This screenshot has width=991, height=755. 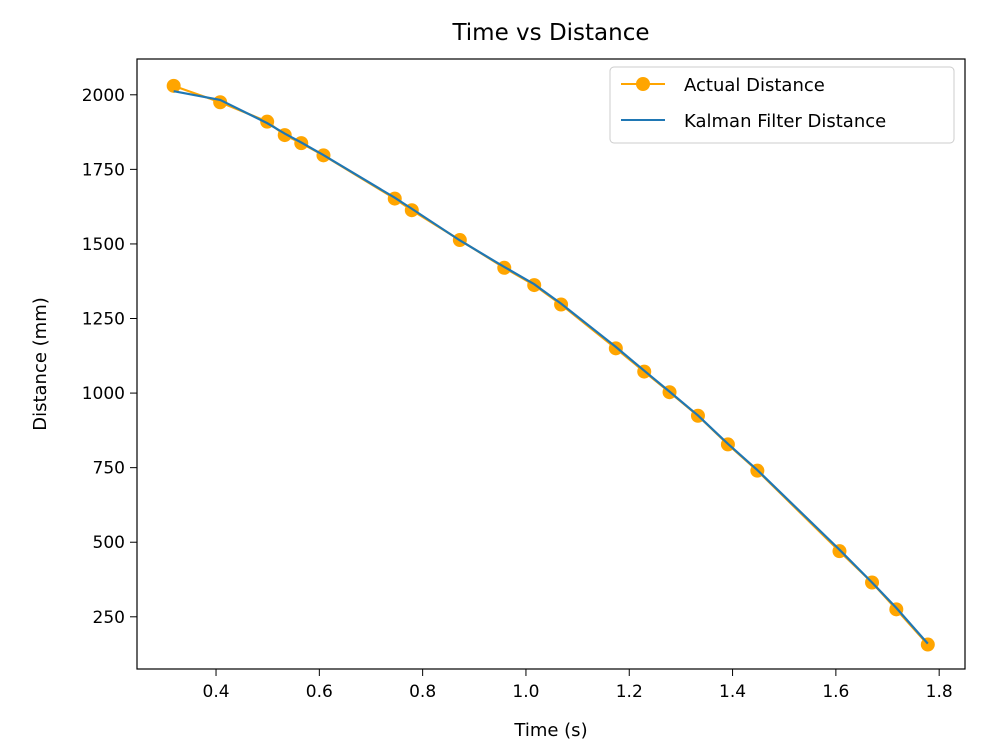 What do you see at coordinates (109, 357) in the screenshot?
I see `y-axis-ticks: 250 500 750 1000 1250 1500 1750 2000` at bounding box center [109, 357].